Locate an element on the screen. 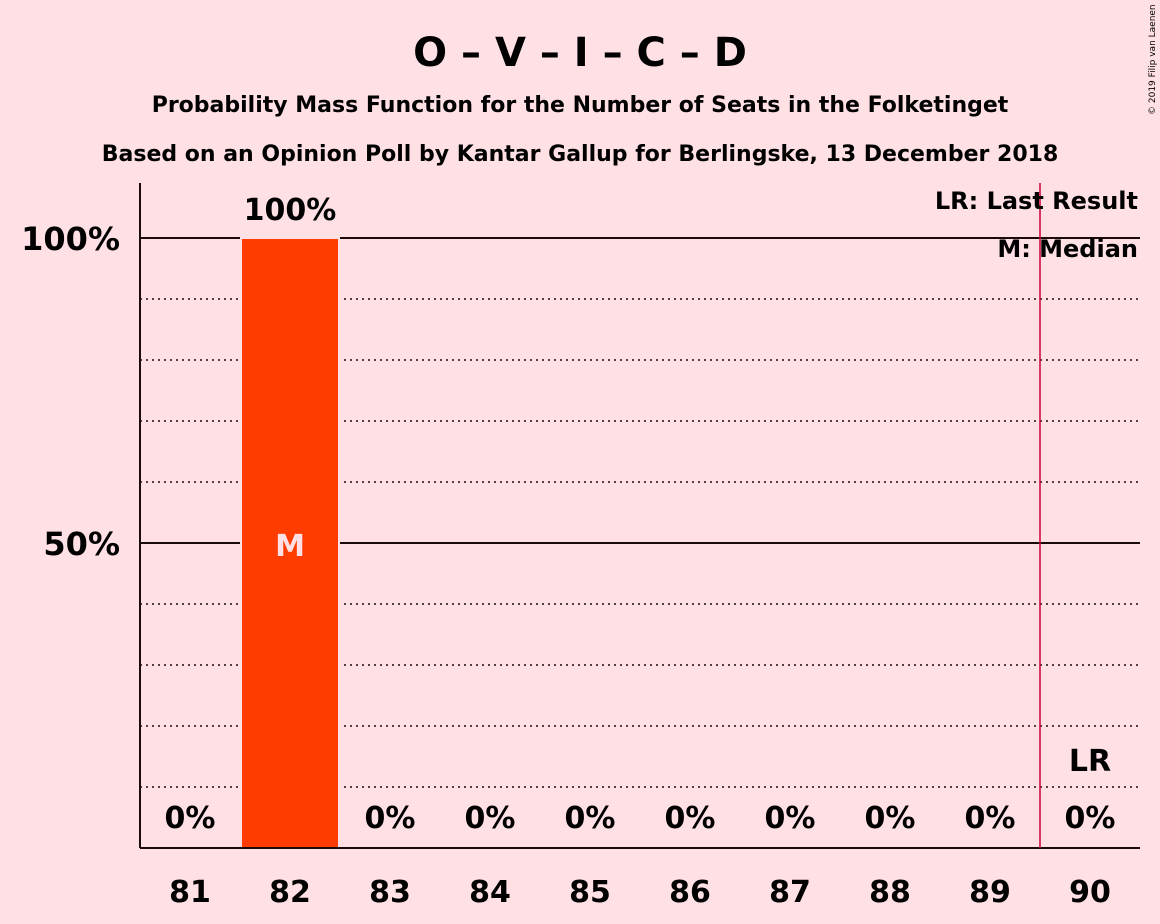 The width and height of the screenshot is (1160, 924). x-tick-84: 84 is located at coordinates (490, 892).